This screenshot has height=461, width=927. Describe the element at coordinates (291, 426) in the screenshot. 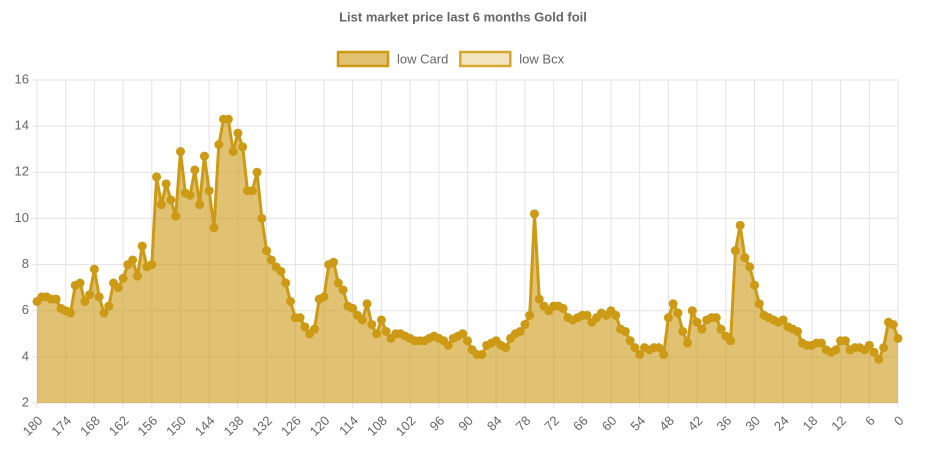

I see `x-tick-label: 126` at that location.